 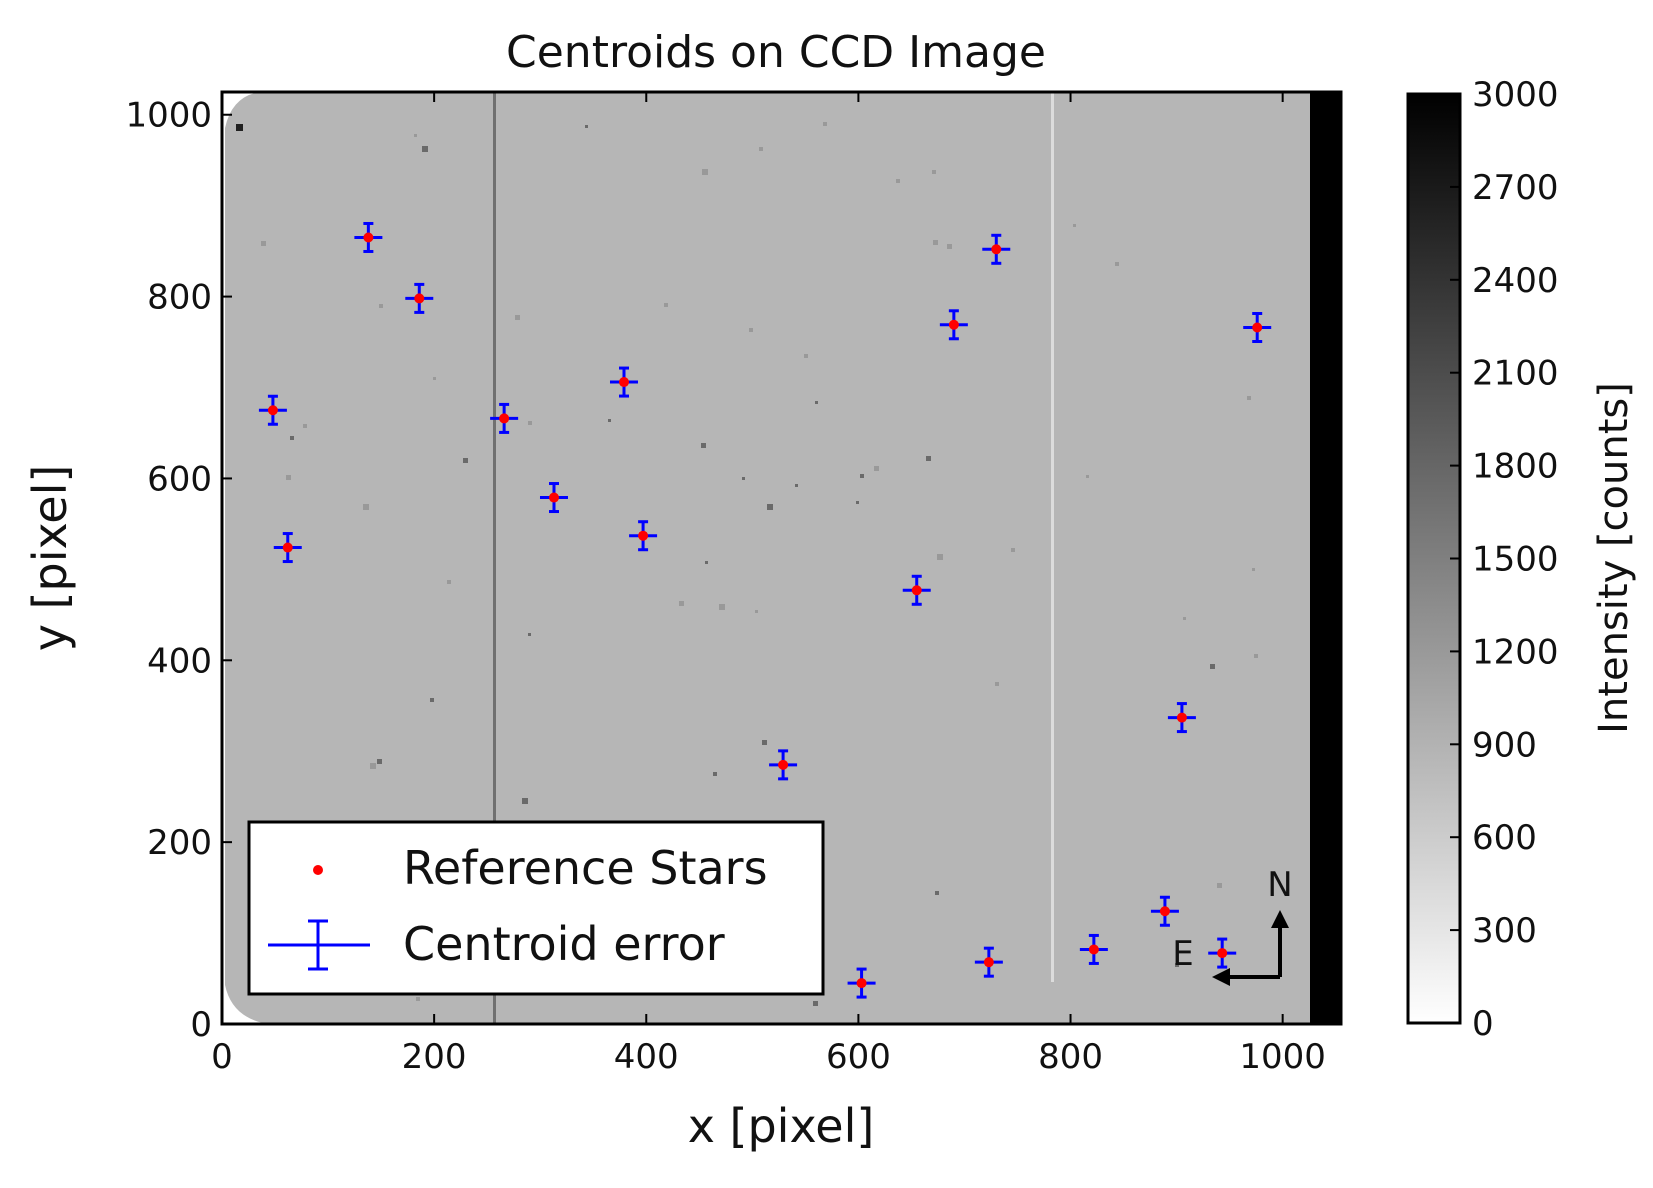 What do you see at coordinates (434, 1057) in the screenshot?
I see `x-tick-label: 200` at bounding box center [434, 1057].